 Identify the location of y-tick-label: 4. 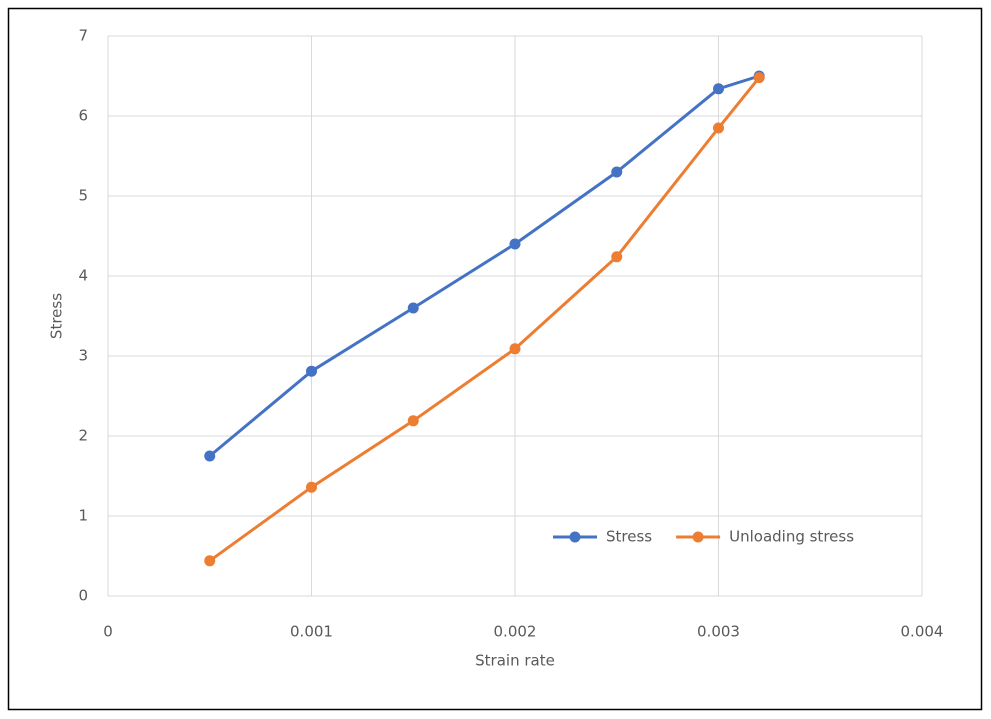
(83, 276).